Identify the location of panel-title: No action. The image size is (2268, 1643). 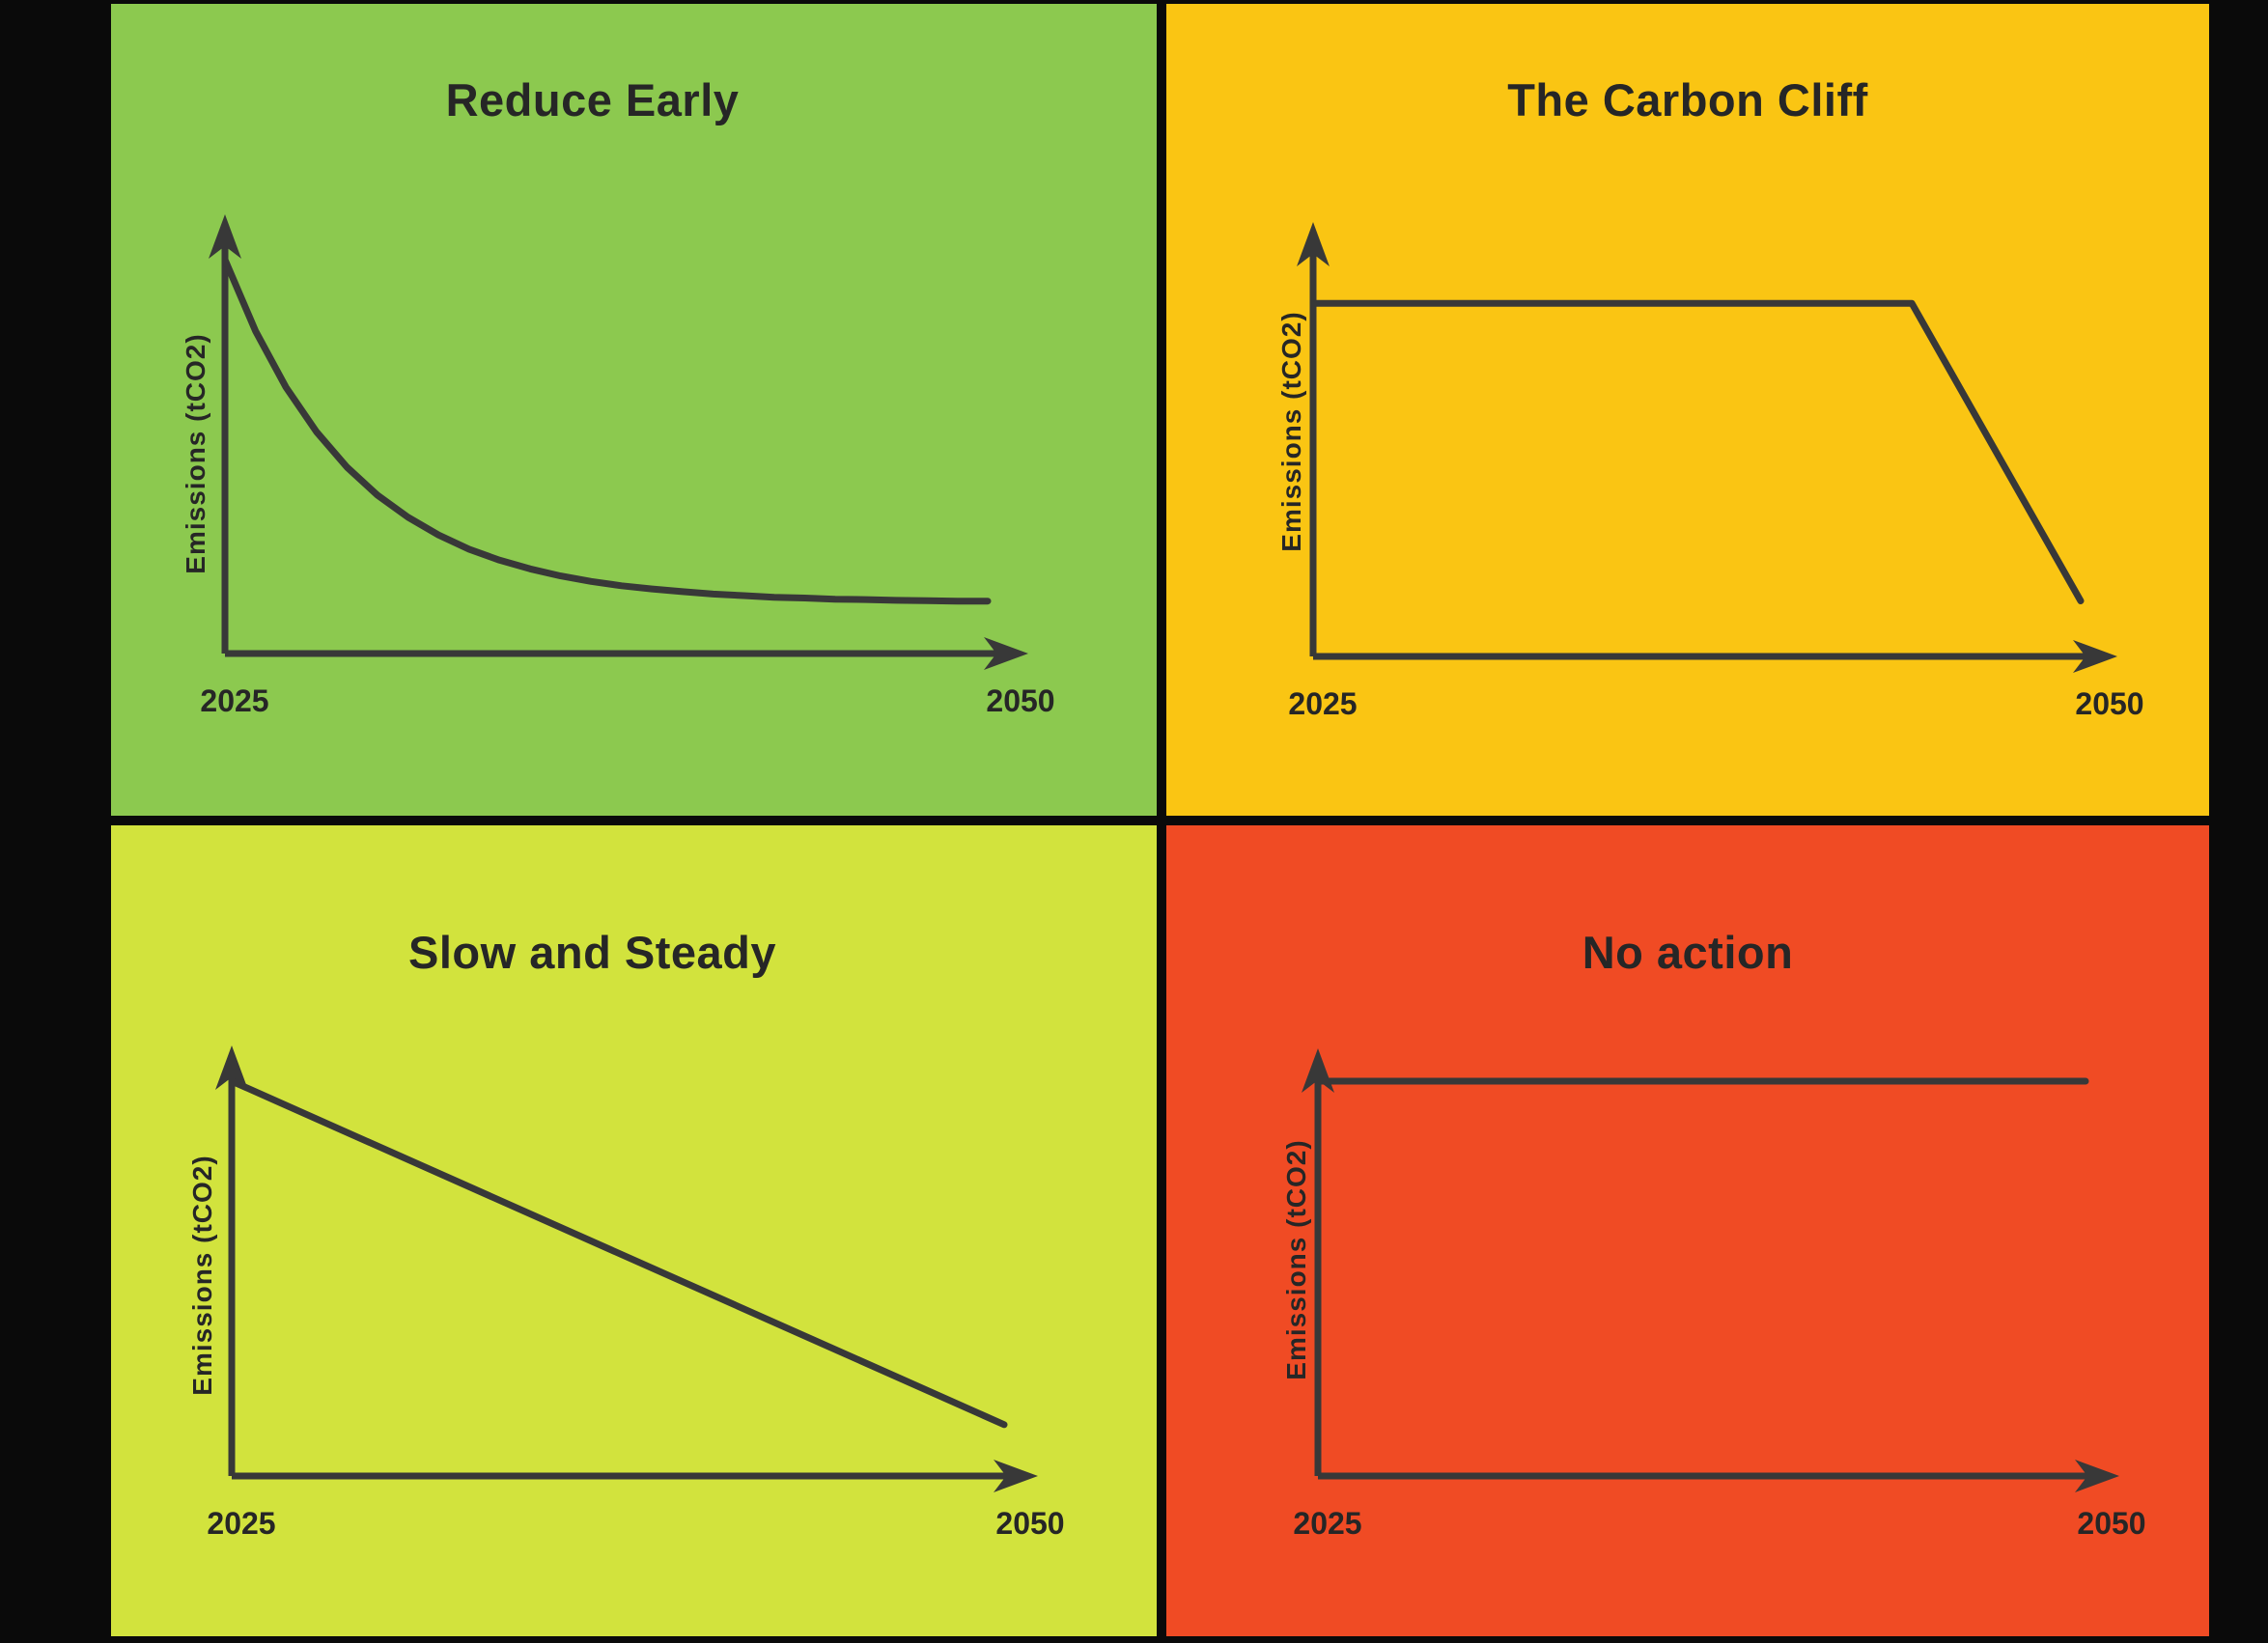
(1688, 952).